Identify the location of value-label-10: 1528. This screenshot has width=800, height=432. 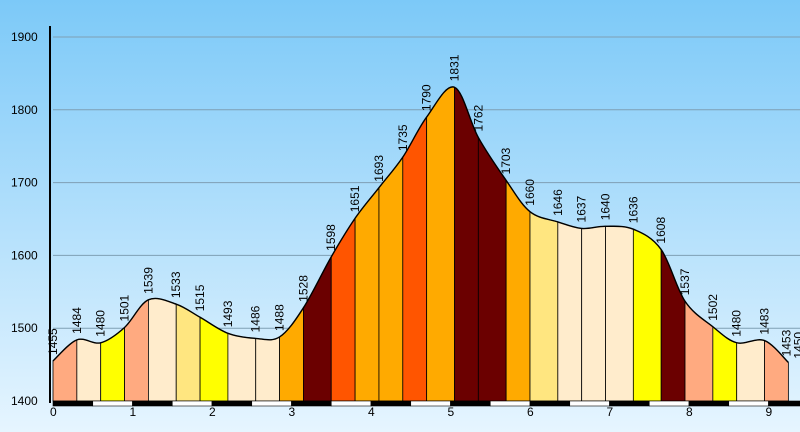
(303, 288).